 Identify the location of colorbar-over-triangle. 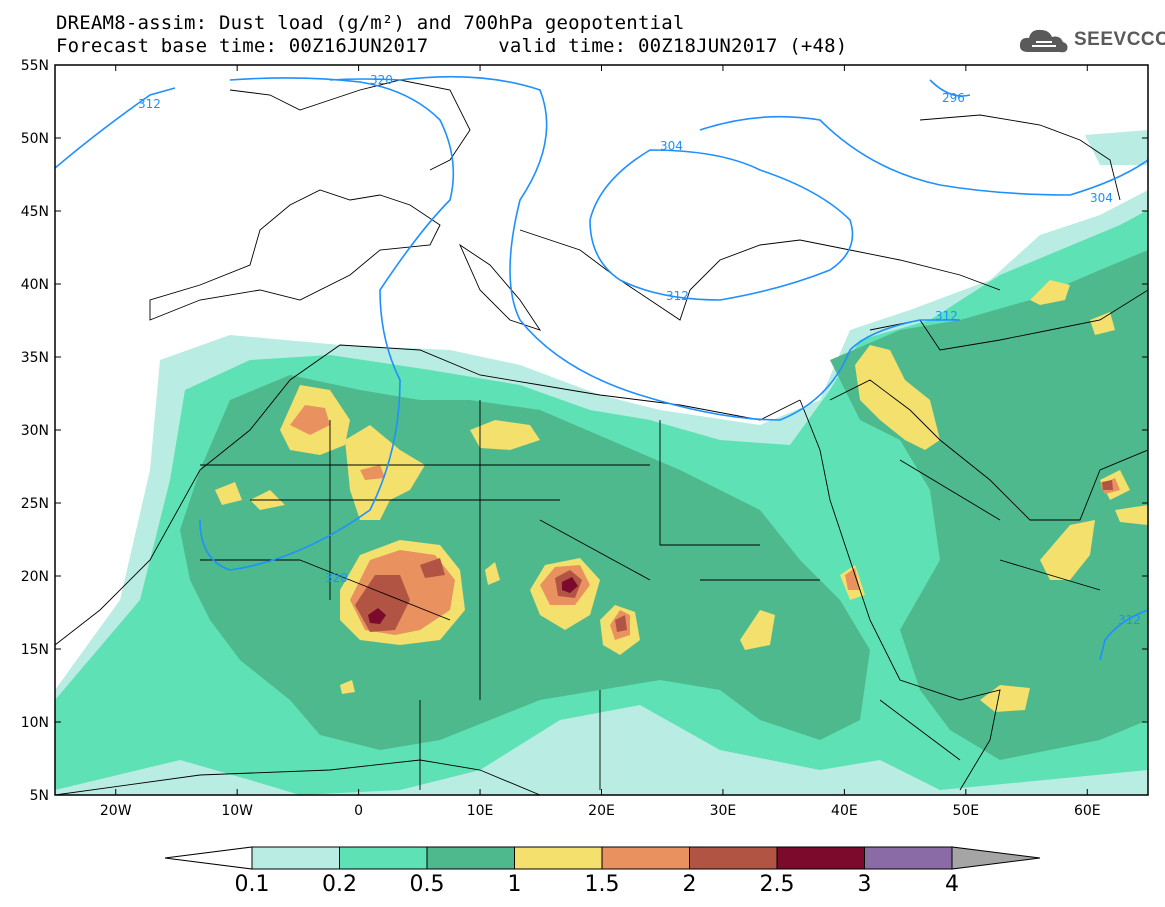
(996, 858).